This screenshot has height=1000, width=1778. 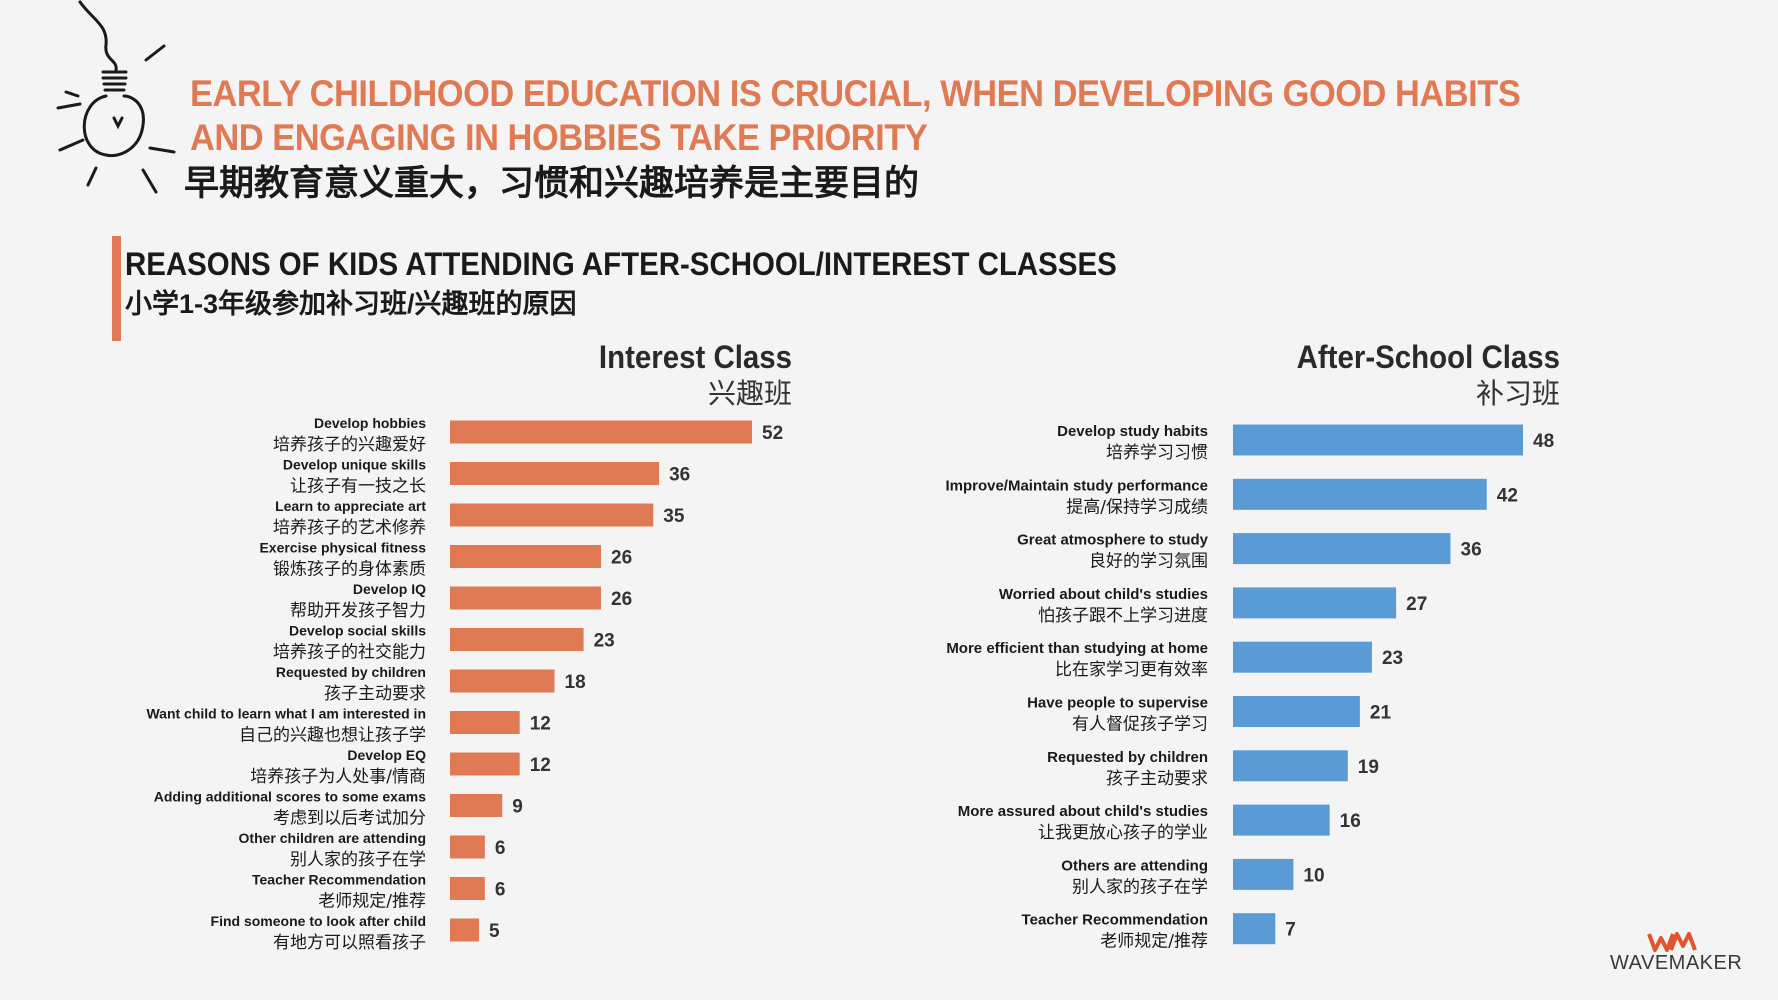 I want to click on data-label: 35, so click(x=674, y=516).